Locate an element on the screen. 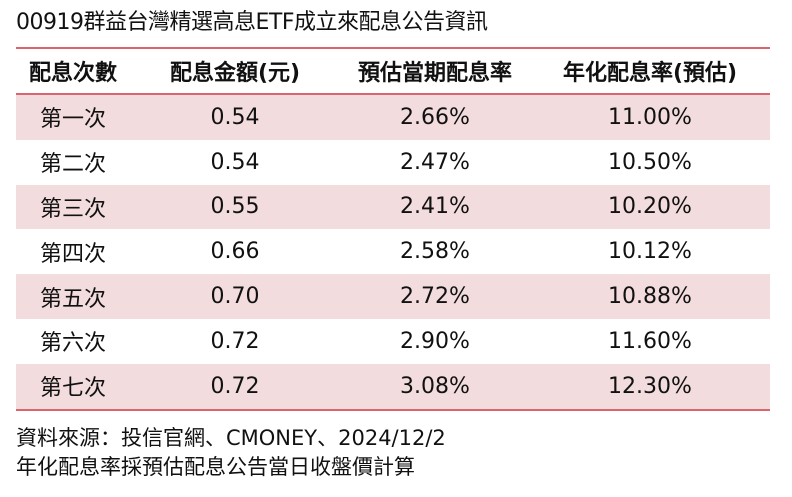  cell-annualized-yield: 12.30% is located at coordinates (650, 386).